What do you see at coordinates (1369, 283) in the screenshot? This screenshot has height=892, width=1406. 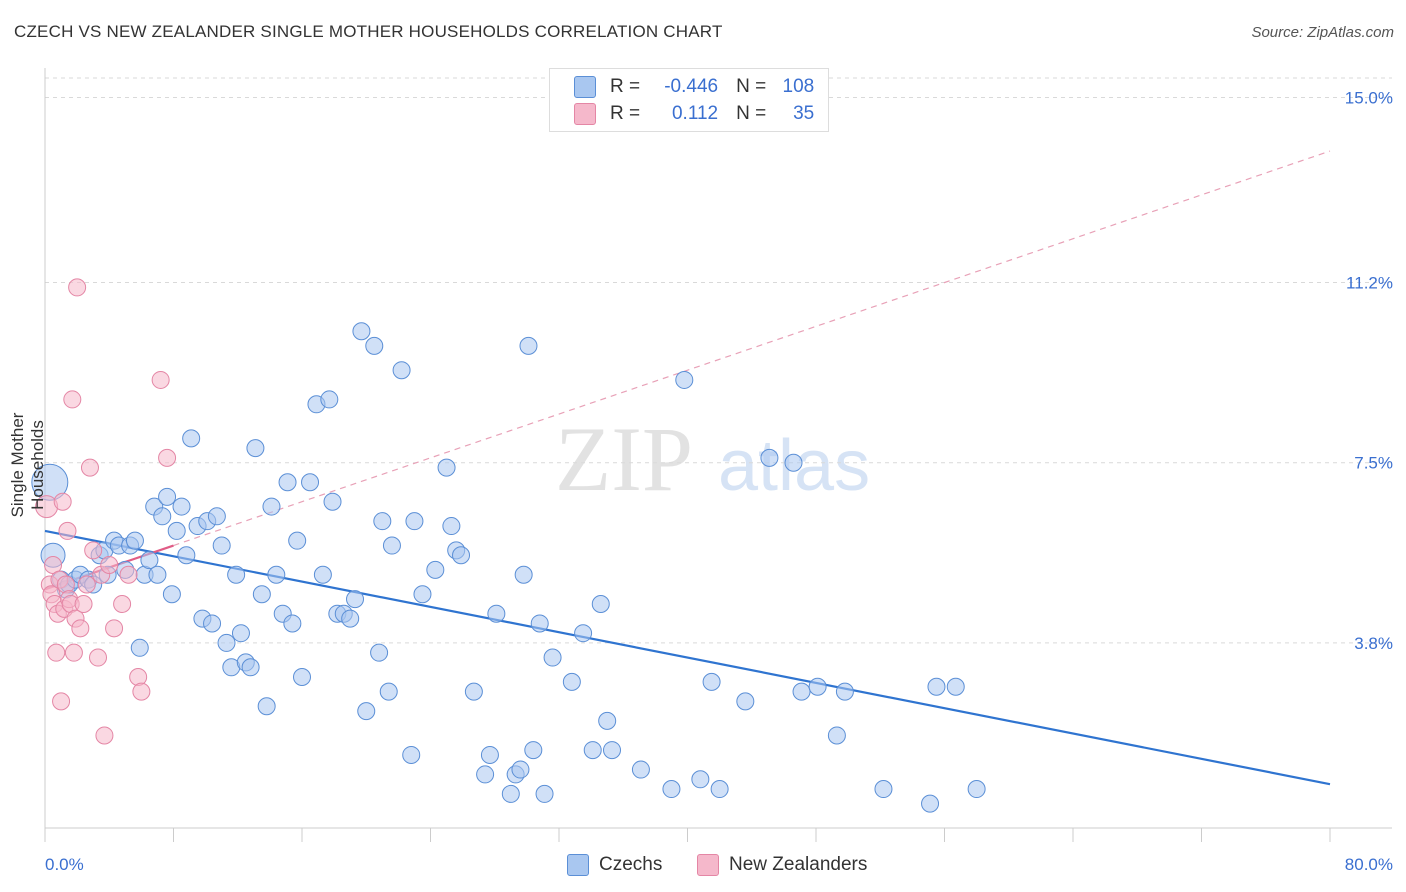 I see `y-tick-label: 11.2%` at bounding box center [1369, 283].